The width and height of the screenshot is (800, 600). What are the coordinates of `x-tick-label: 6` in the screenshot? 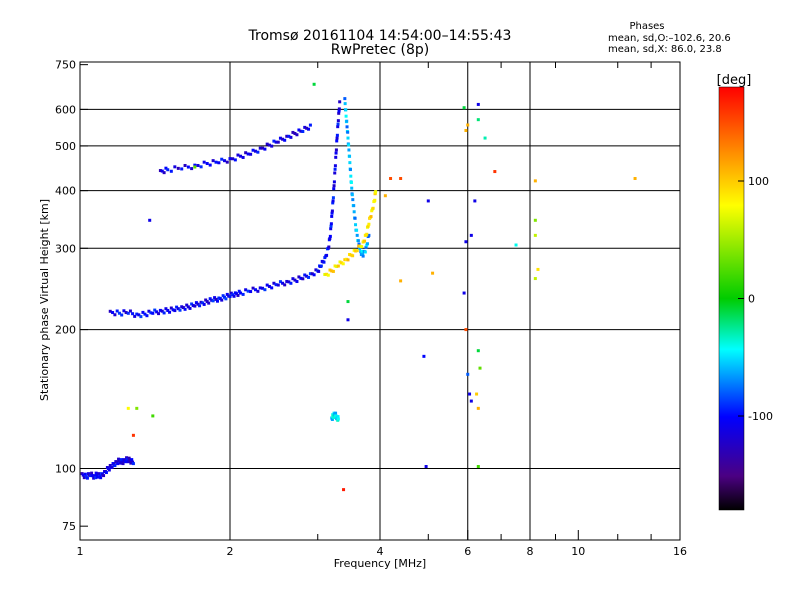 It's located at (467, 551).